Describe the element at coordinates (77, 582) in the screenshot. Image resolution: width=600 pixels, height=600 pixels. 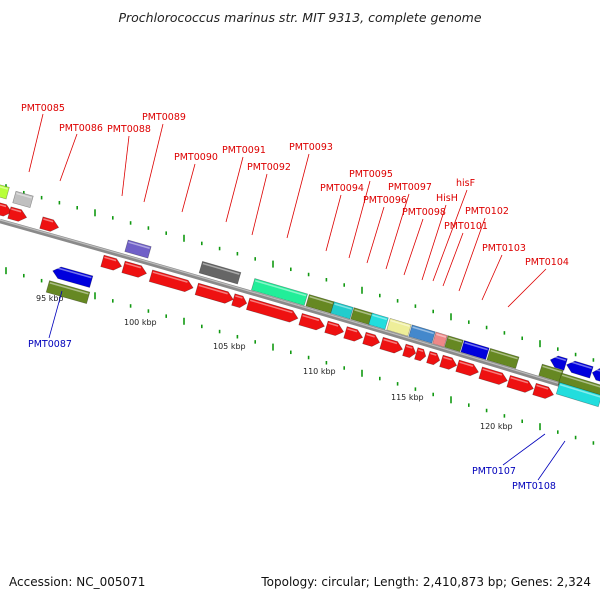
I see `accession-text: Accession: NC_005071` at that location.